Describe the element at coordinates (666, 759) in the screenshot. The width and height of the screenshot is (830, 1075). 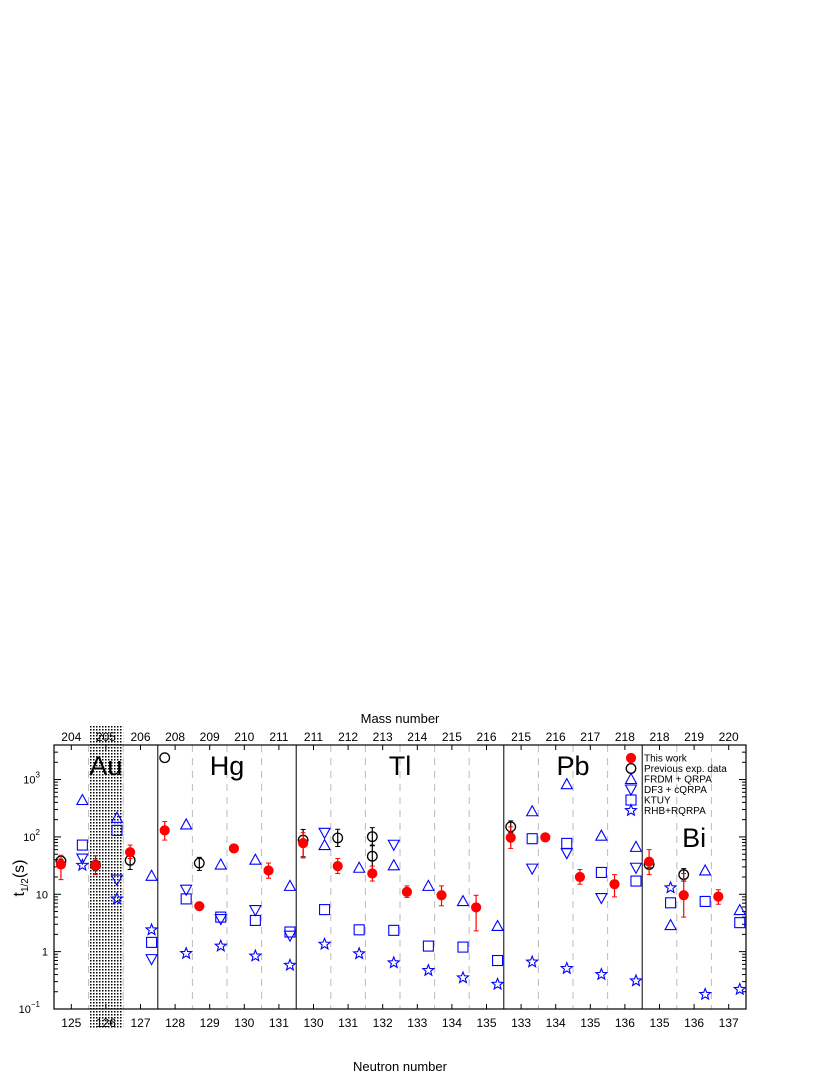
I see `legend-entry: This work` at that location.